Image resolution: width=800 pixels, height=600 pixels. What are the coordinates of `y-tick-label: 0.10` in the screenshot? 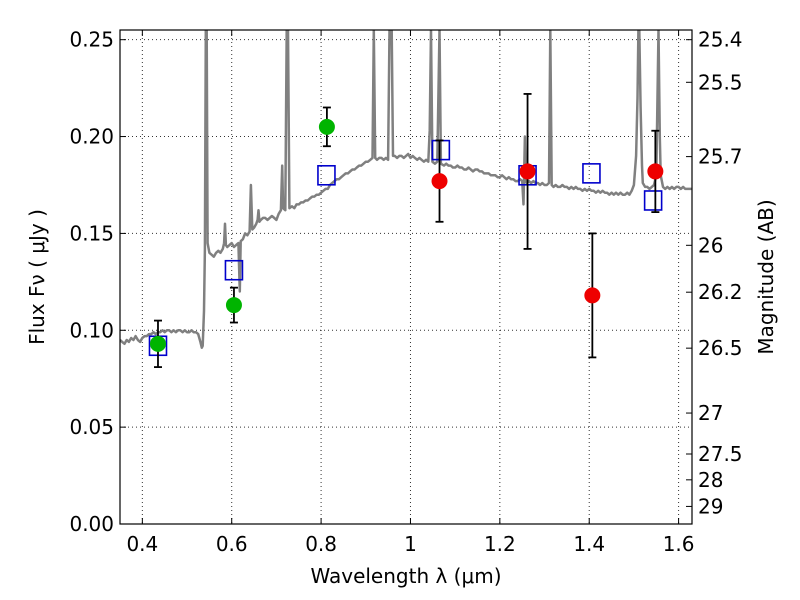 It's located at (91, 330).